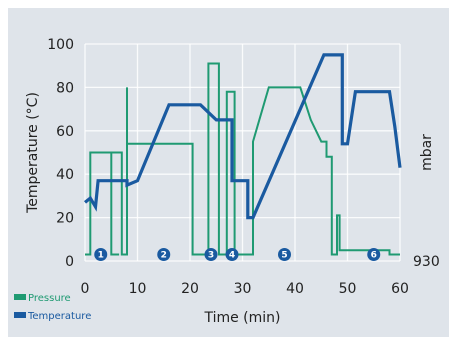 Image resolution: width=457 pixels, height=345 pixels. What do you see at coordinates (138, 289) in the screenshot?
I see `x-tick-label: 10` at bounding box center [138, 289].